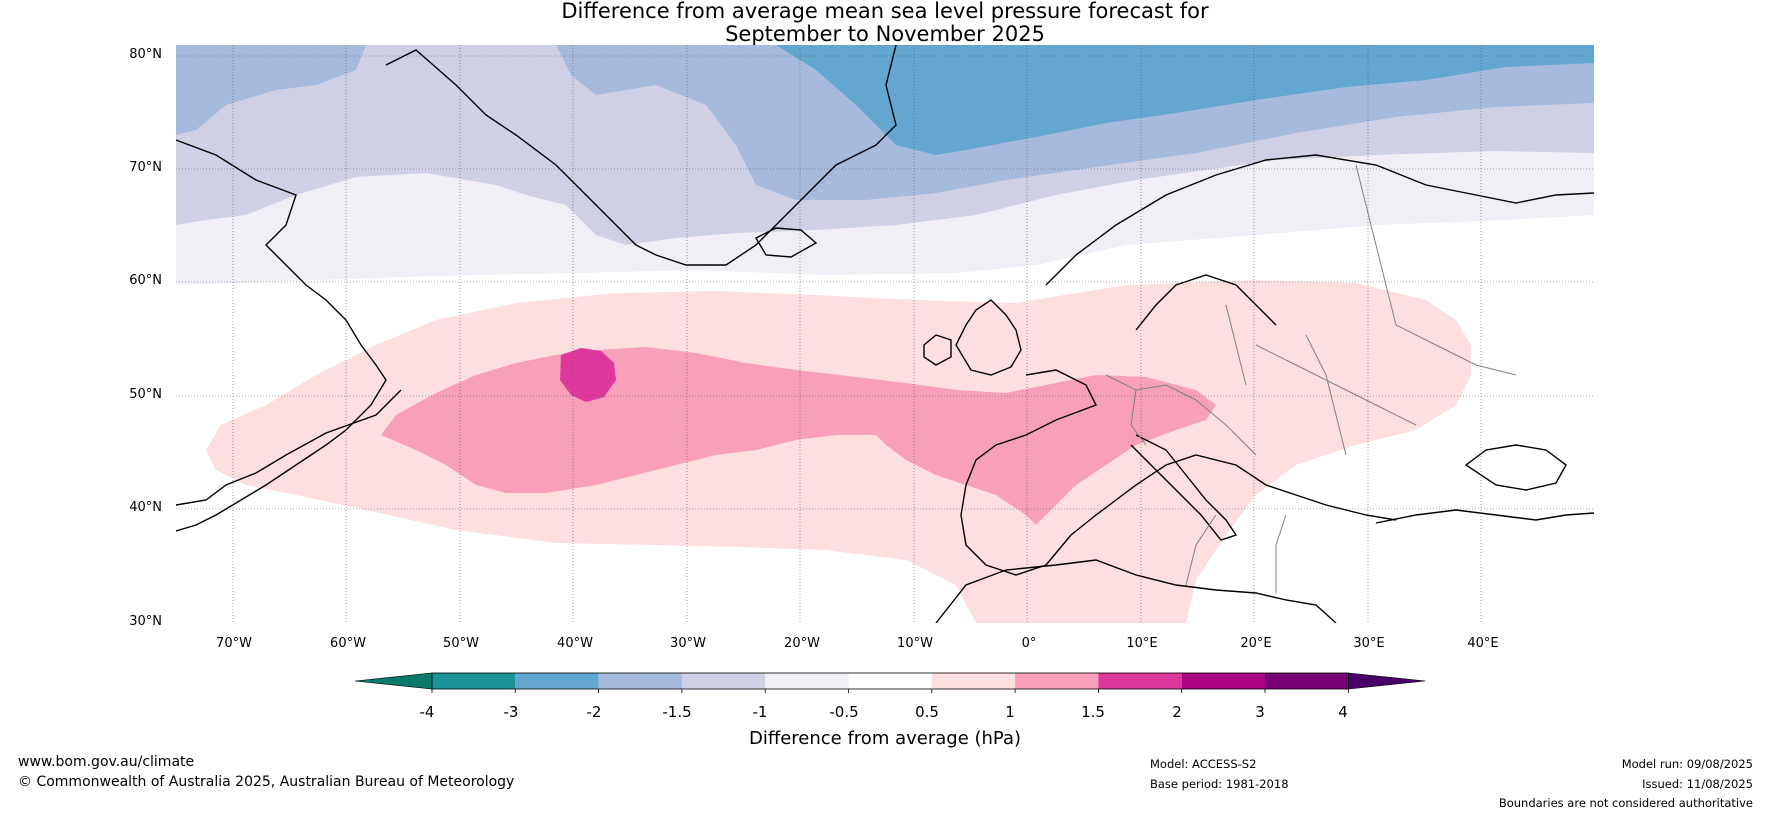 This screenshot has width=1770, height=816. Describe the element at coordinates (145, 167) in the screenshot. I see `lat-label-70n: 70°N` at that location.